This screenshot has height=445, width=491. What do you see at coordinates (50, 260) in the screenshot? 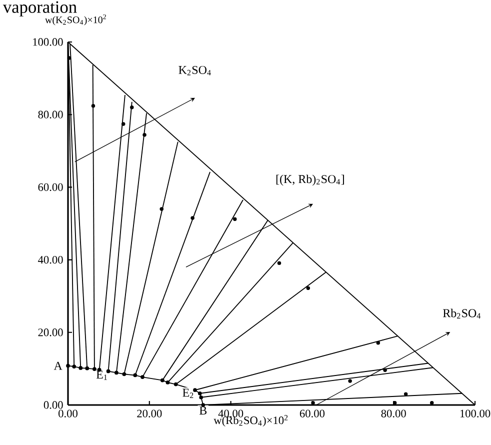
I see `y-tick-label: 40.00` at bounding box center [50, 260].